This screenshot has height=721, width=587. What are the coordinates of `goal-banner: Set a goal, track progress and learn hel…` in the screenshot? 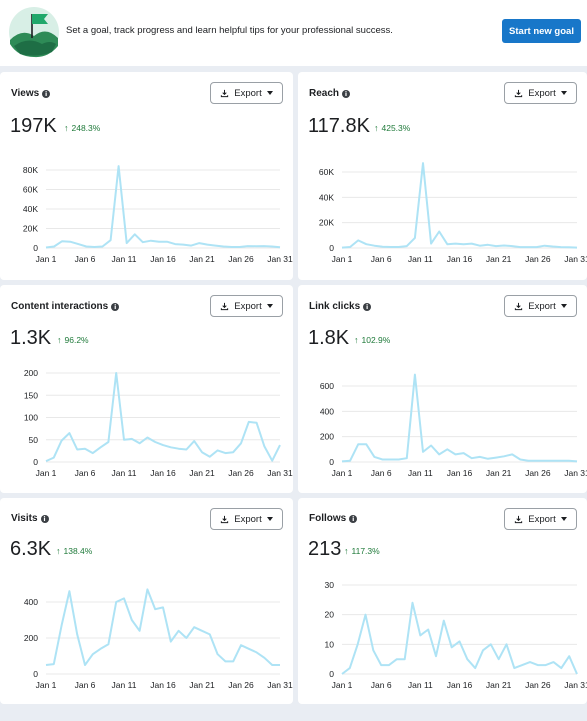 It's located at (293, 33).